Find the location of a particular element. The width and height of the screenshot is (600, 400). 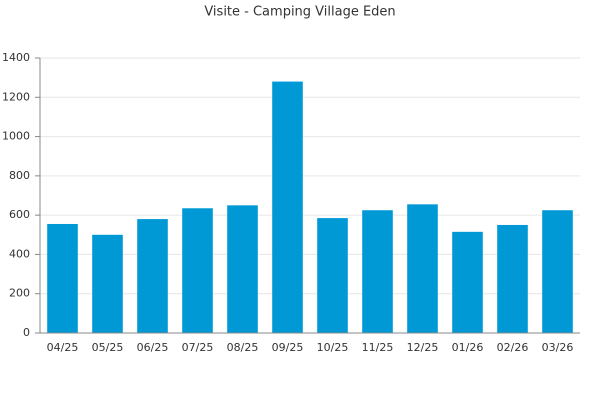

x-tick-label: 02/26 is located at coordinates (513, 347).